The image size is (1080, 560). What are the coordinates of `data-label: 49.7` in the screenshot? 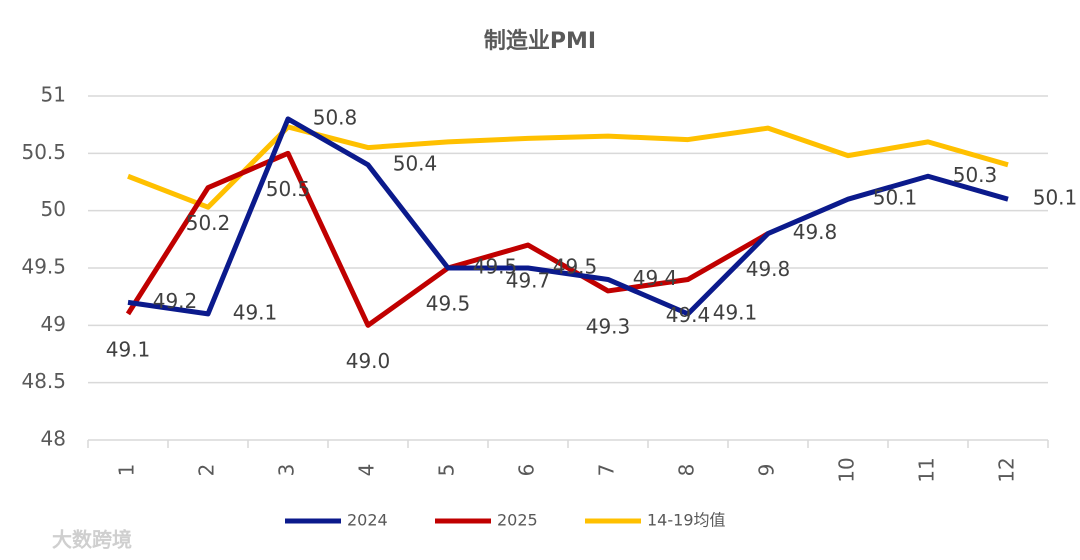 It's located at (528, 281).